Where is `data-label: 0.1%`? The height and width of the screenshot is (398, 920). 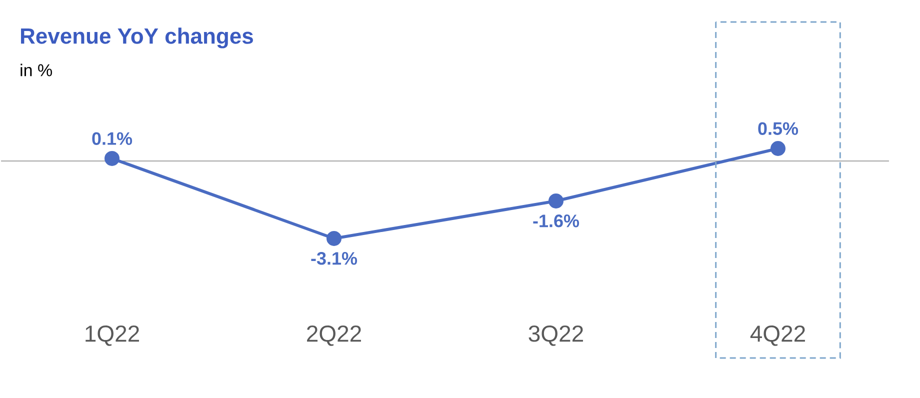 data-label: 0.1% is located at coordinates (112, 138).